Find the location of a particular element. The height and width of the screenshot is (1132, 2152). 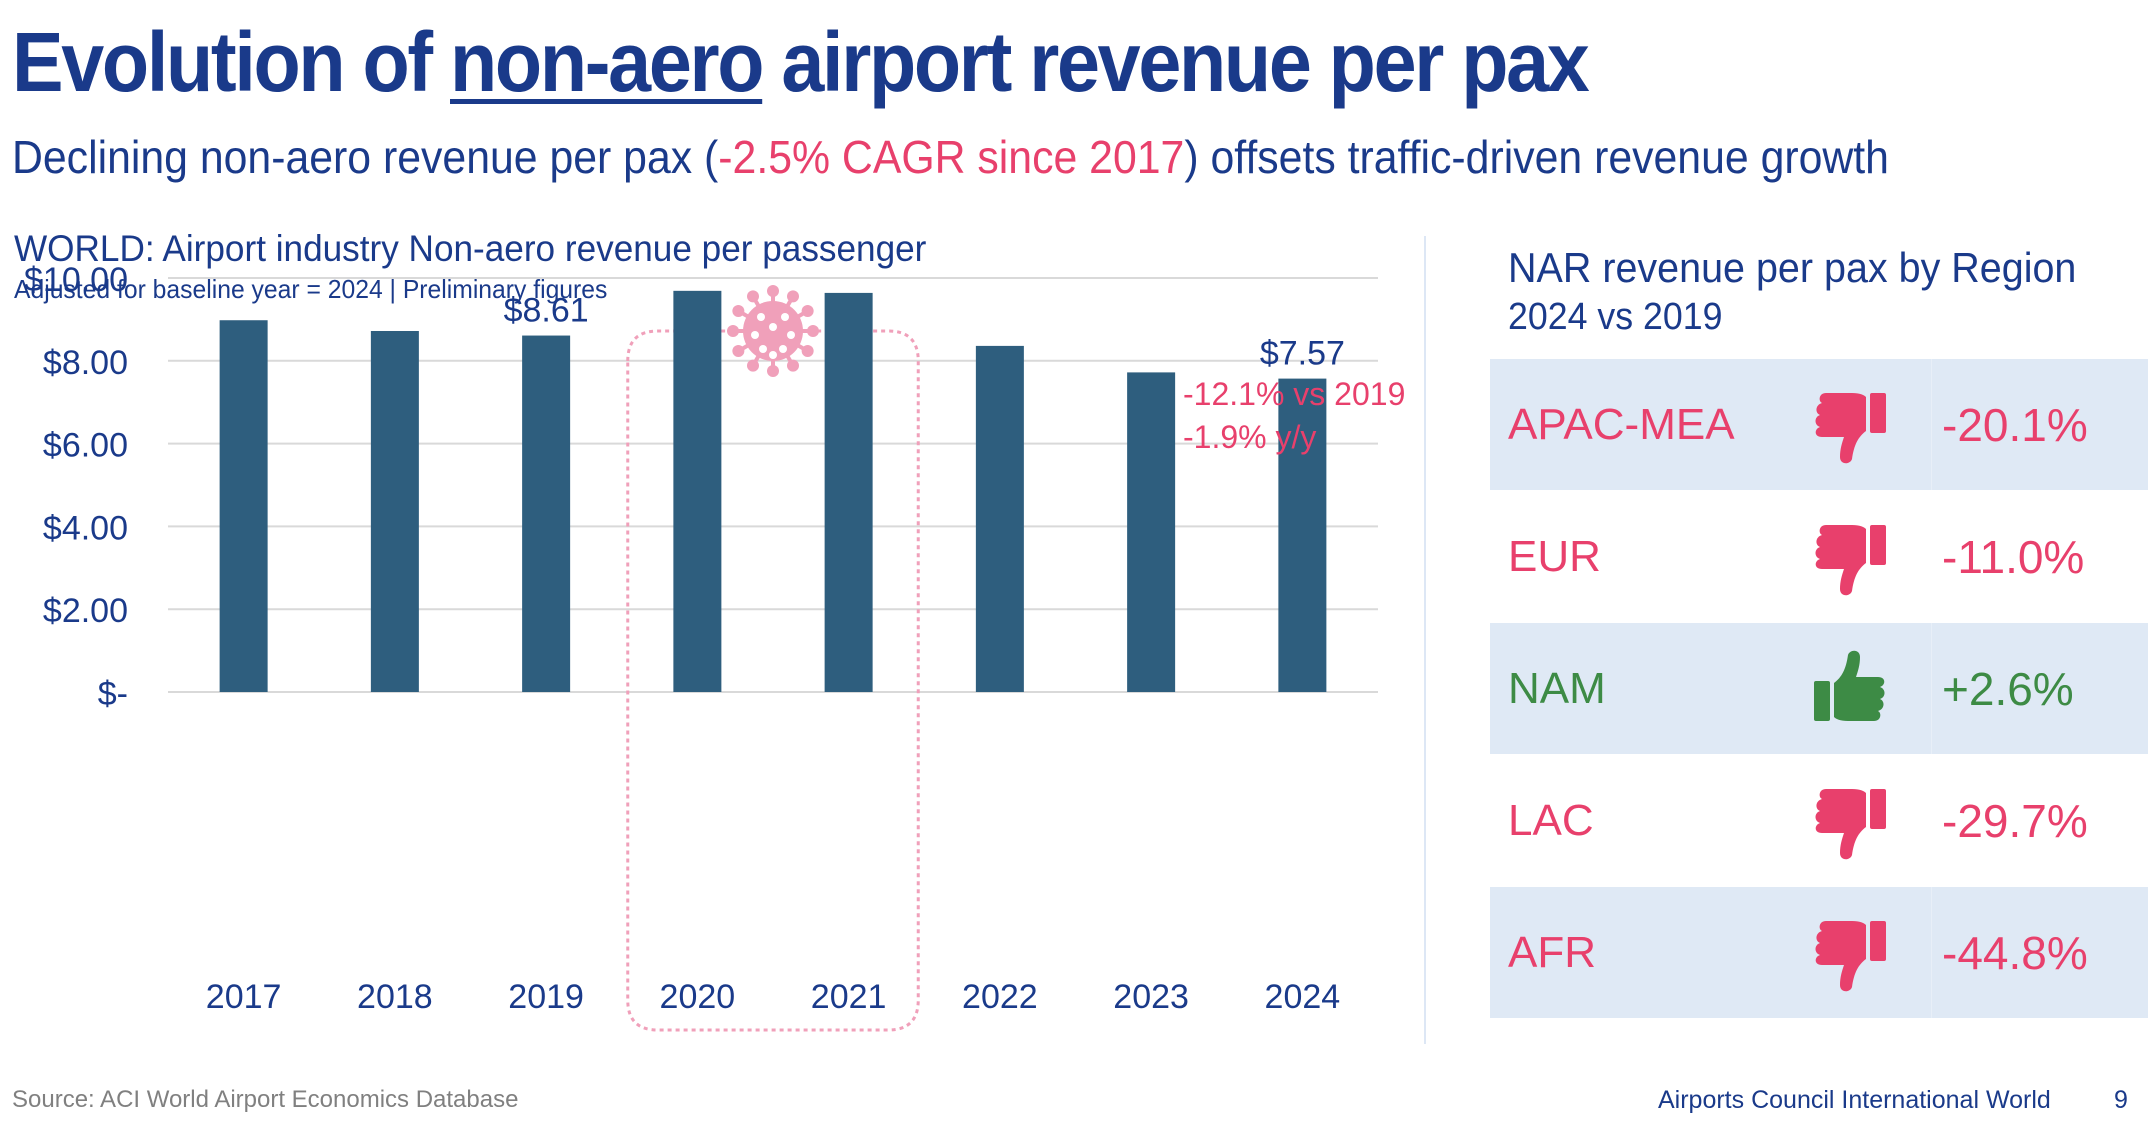

covid-period-highlight is located at coordinates (773, 658).